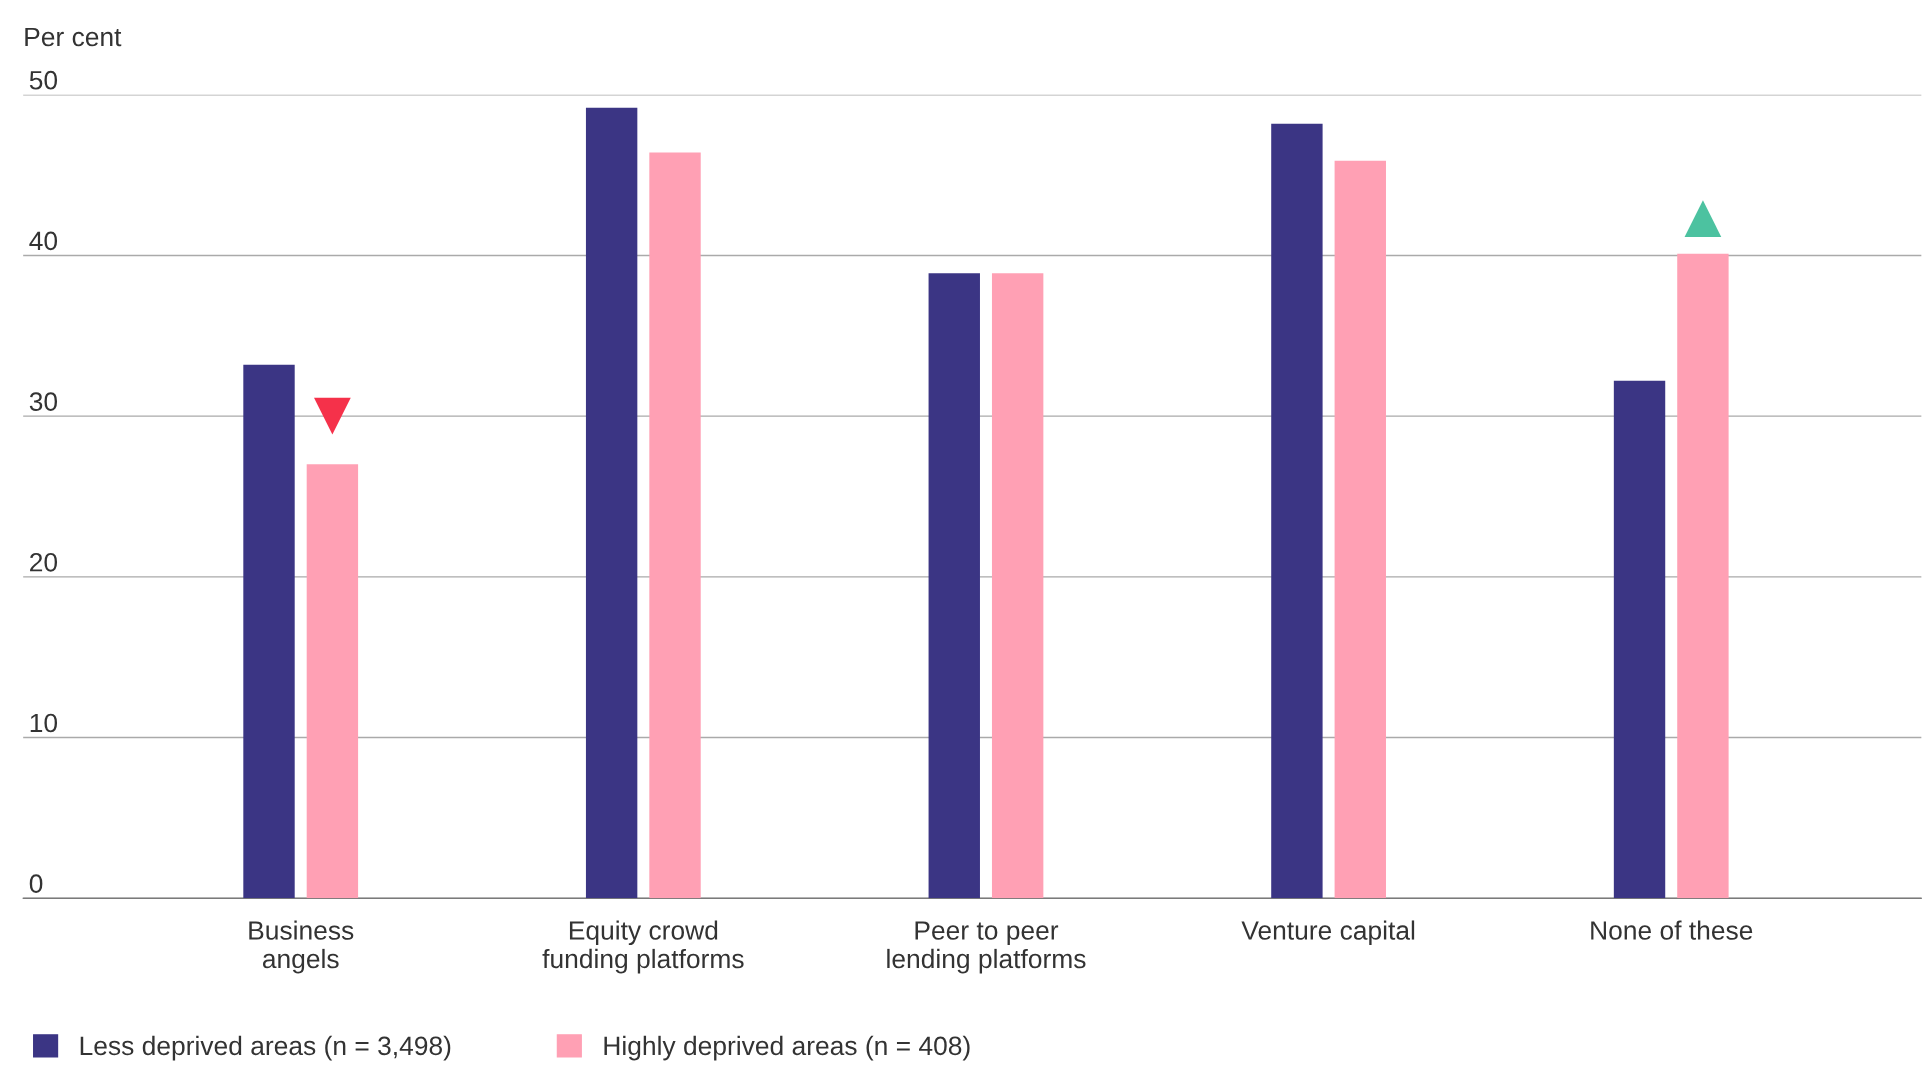 The width and height of the screenshot is (1931, 1077). Describe the element at coordinates (43, 401) in the screenshot. I see `y-tick-label: 30` at that location.